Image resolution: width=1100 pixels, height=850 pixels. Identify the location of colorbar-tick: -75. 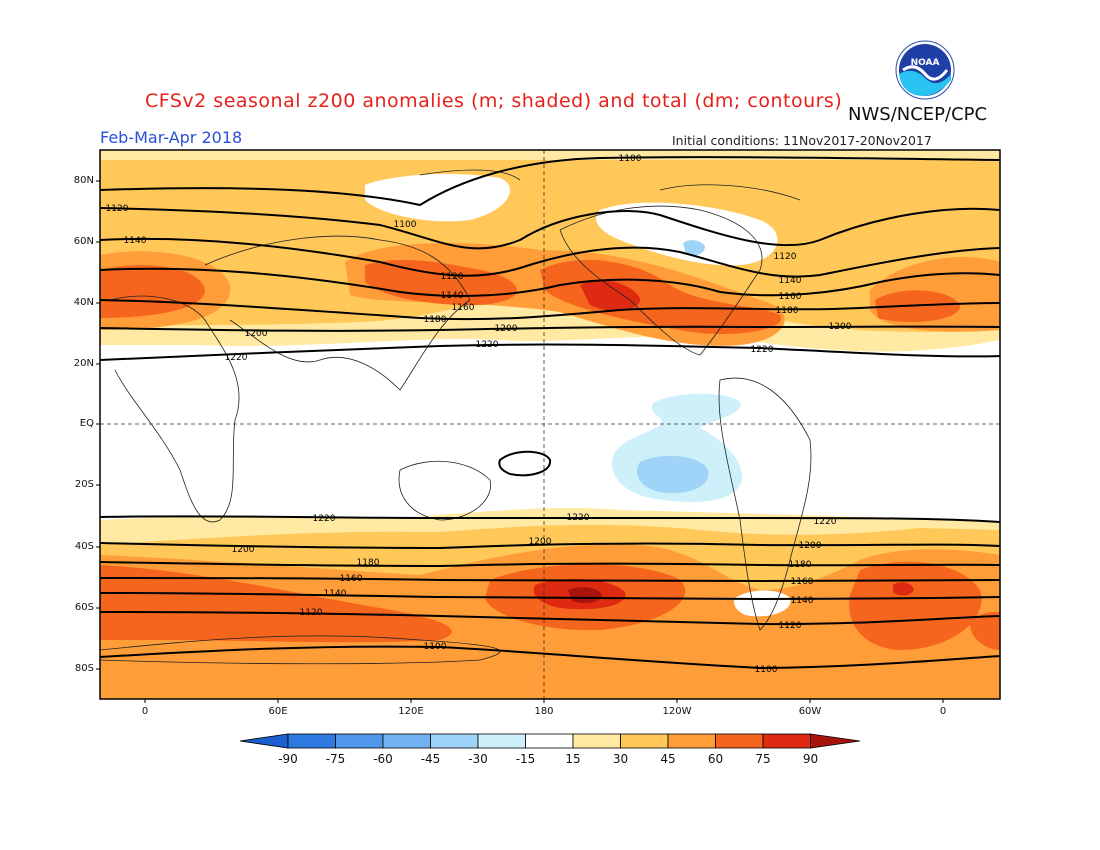
(335, 759).